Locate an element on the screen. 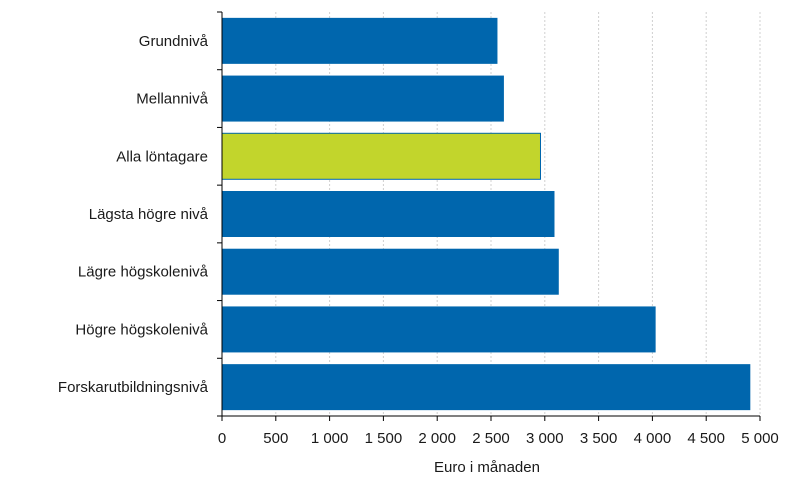  x-tick-label: 1 500 is located at coordinates (384, 438).